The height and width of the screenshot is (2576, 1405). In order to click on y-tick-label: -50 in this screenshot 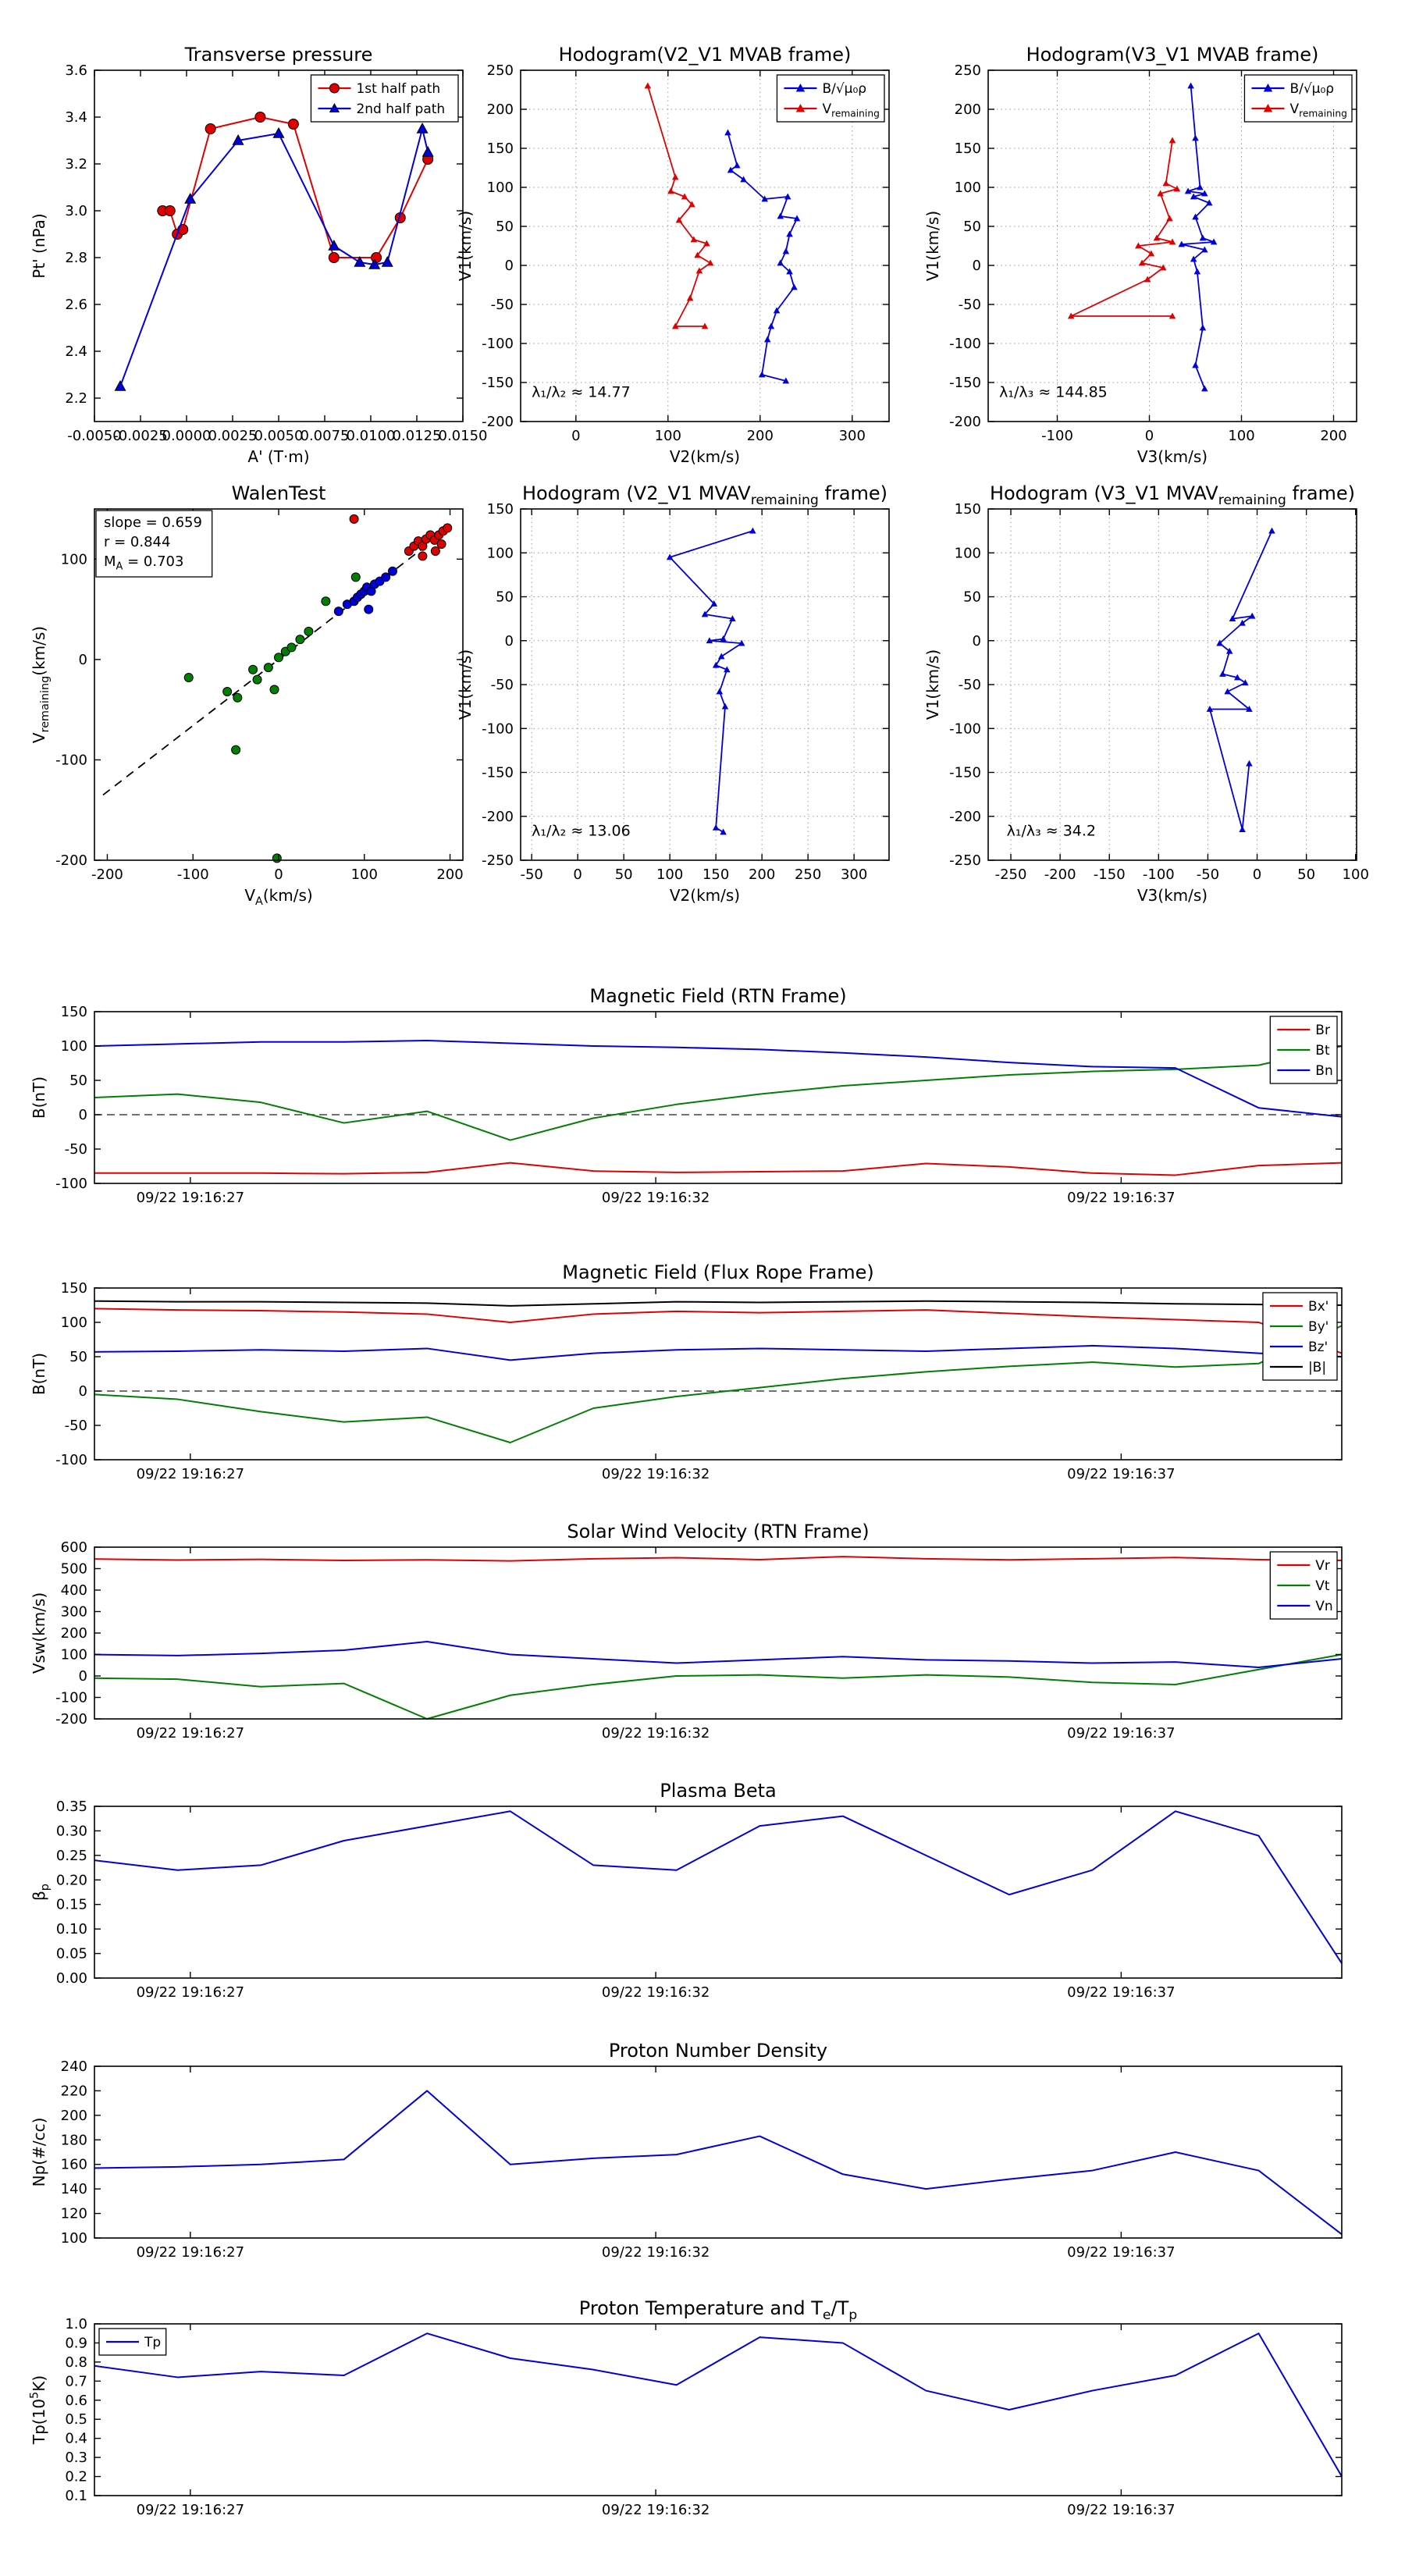, I will do `click(970, 305)`.